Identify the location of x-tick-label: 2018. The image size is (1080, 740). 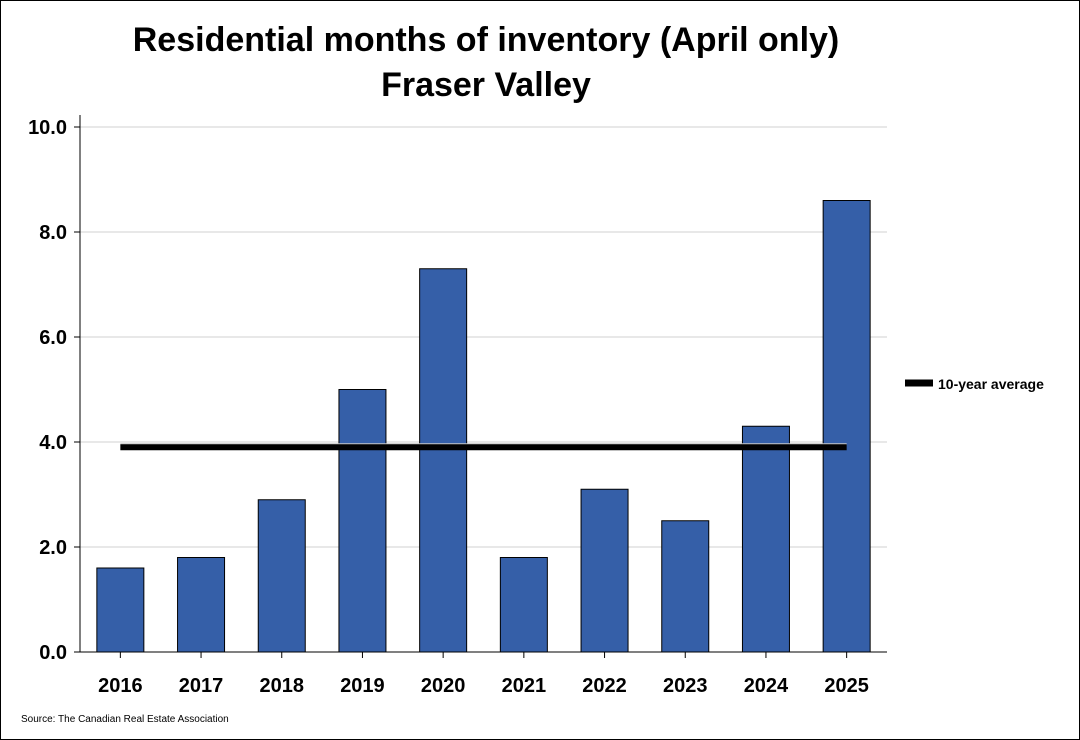
(282, 686).